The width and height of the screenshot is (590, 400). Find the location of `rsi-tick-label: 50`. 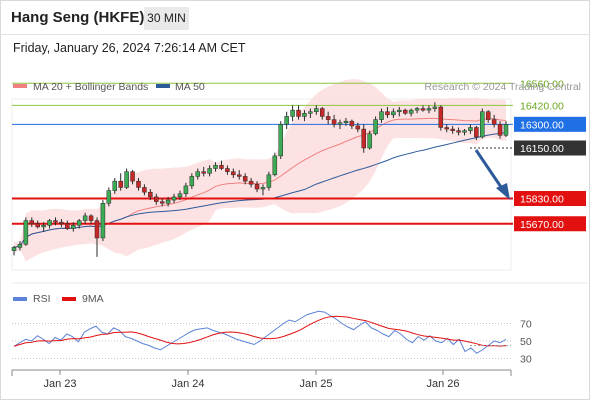

rsi-tick-label: 50 is located at coordinates (526, 342).